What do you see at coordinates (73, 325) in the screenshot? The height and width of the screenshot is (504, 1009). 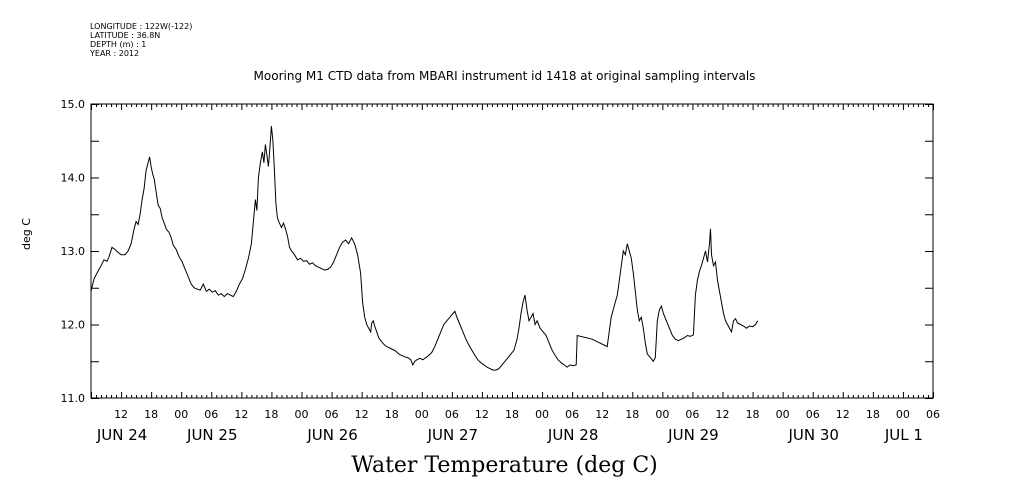 I see `y-tick-label: 12.0` at bounding box center [73, 325].